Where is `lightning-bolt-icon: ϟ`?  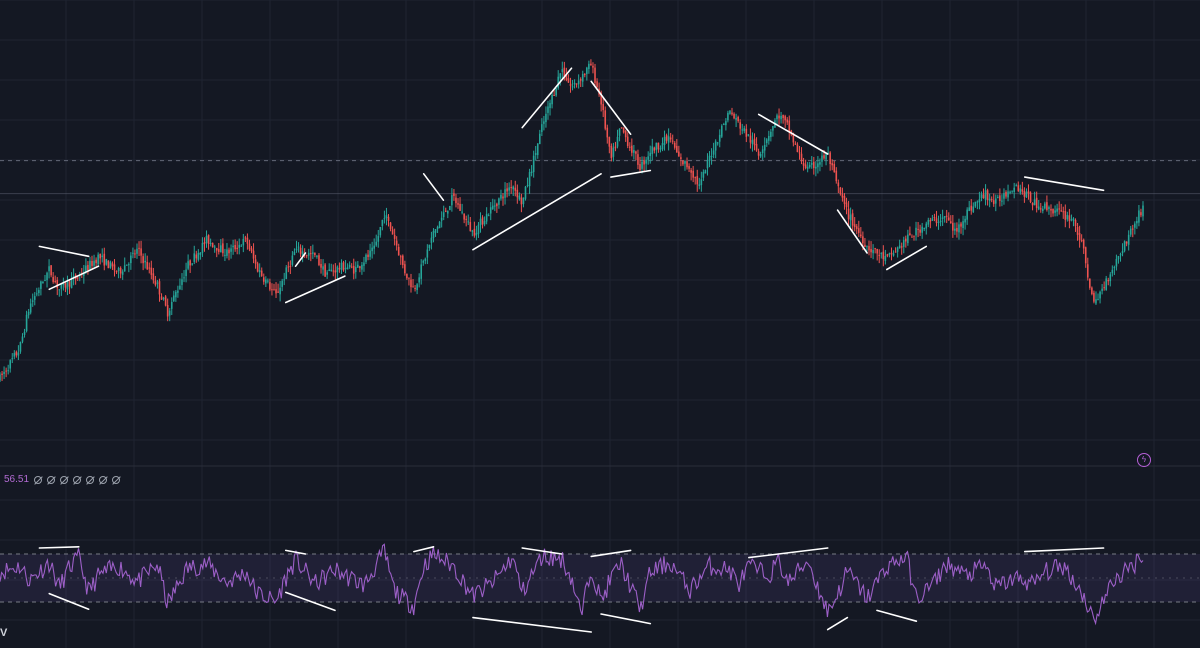
lightning-bolt-icon: ϟ is located at coordinates (1144, 460).